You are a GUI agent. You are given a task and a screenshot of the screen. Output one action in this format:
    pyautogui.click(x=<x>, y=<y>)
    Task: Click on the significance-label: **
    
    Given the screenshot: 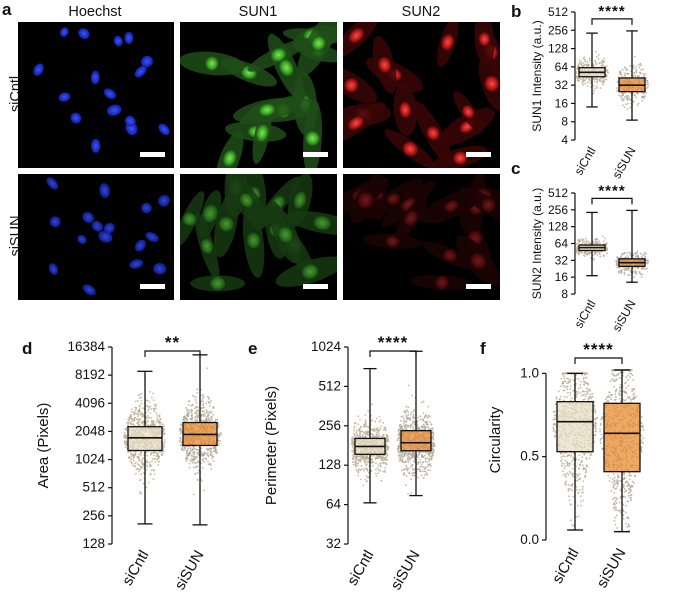 What is the action you would take?
    pyautogui.click(x=172, y=342)
    